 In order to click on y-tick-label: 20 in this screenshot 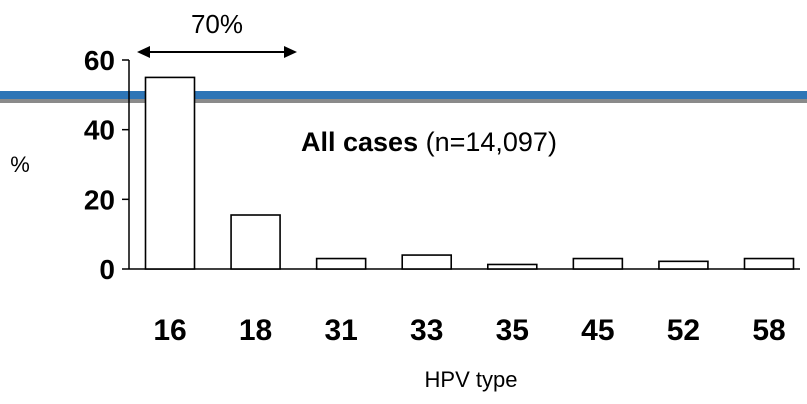, I will do `click(99, 199)`.